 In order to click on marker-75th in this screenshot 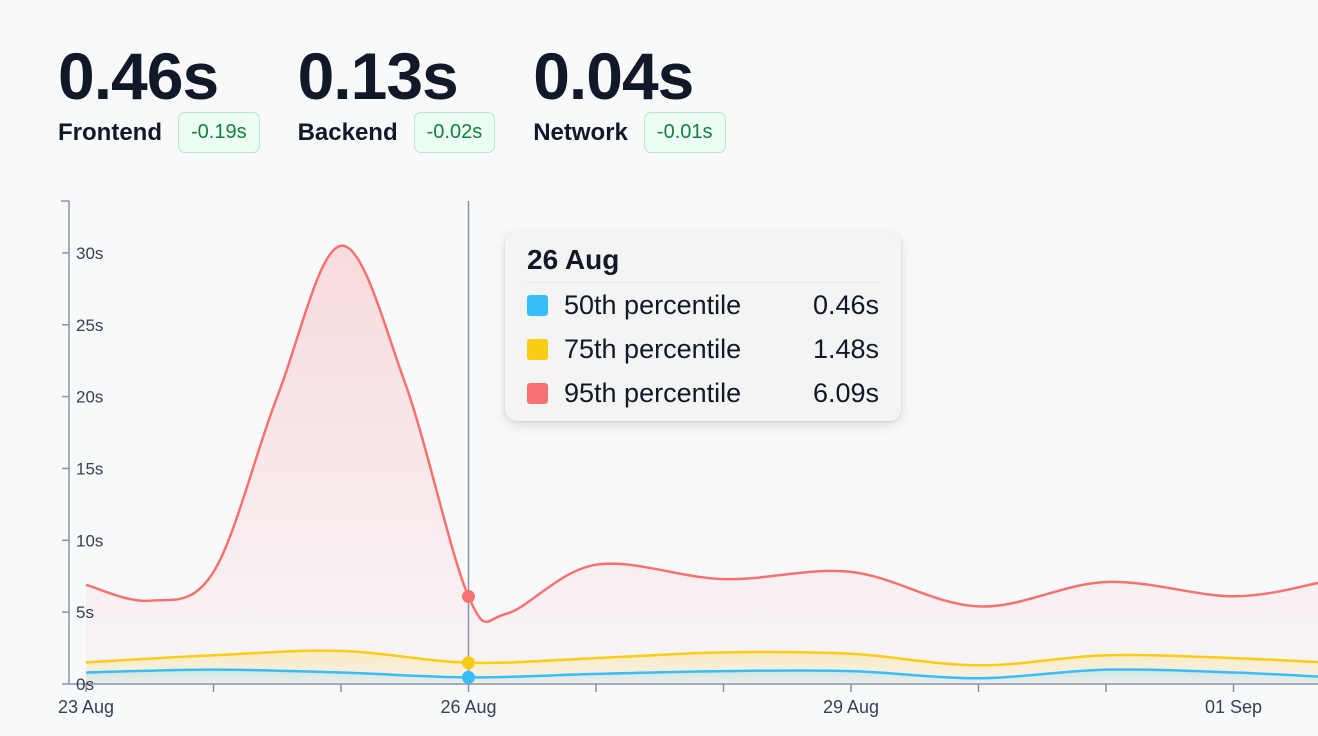, I will do `click(468, 662)`.